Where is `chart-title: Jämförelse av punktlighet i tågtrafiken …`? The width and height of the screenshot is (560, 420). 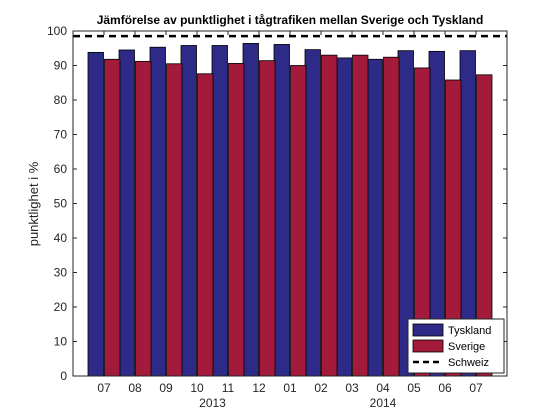 chart-title: Jämförelse av punktlighet i tågtrafiken … is located at coordinates (290, 20).